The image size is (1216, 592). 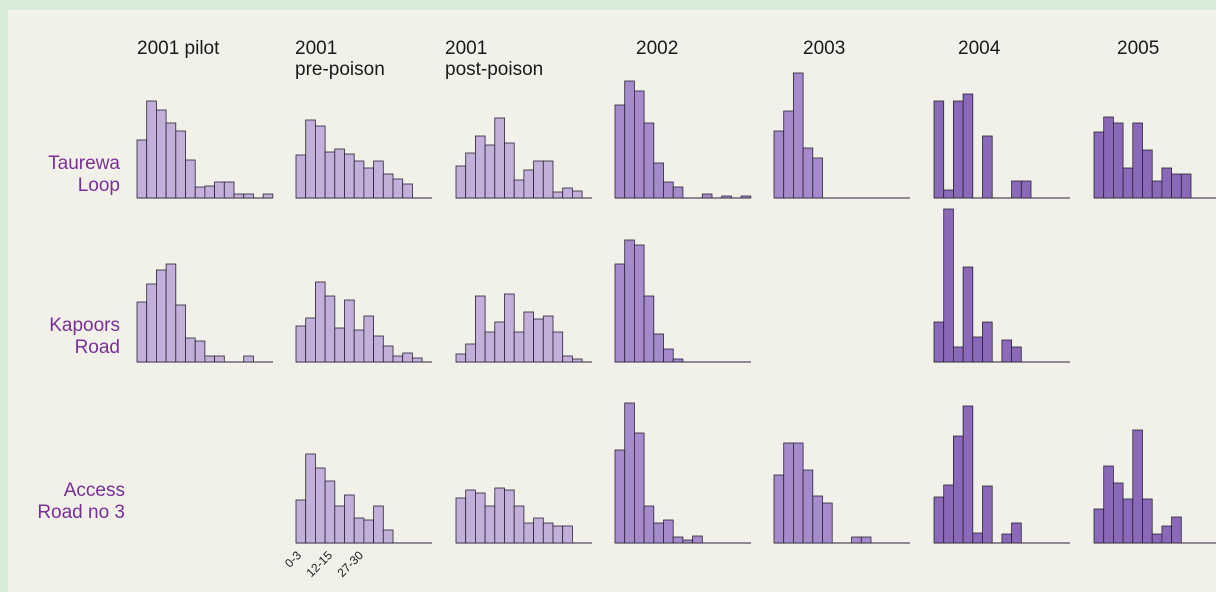 I want to click on x-tick-label: 12-15, so click(x=320, y=564).